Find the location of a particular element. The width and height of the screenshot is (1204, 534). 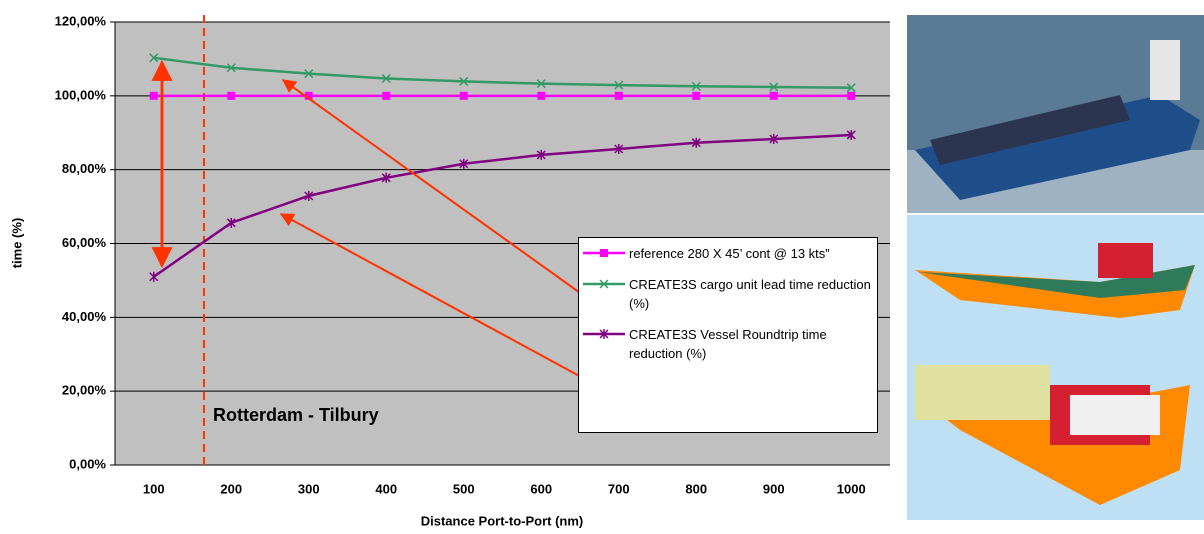

y-tick-label: 20,00% is located at coordinates (84, 390).